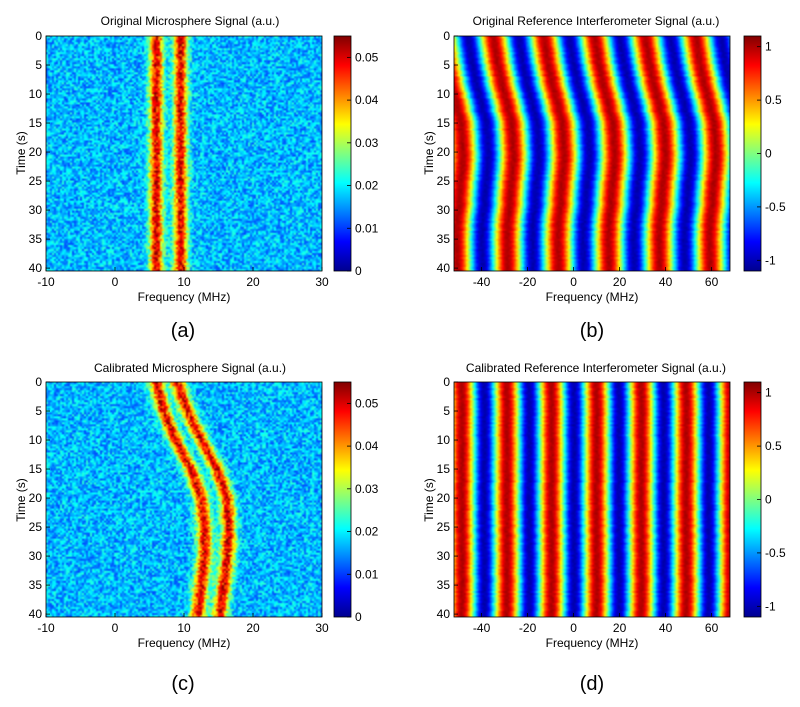  I want to click on panel-b-plot-frame, so click(592, 153).